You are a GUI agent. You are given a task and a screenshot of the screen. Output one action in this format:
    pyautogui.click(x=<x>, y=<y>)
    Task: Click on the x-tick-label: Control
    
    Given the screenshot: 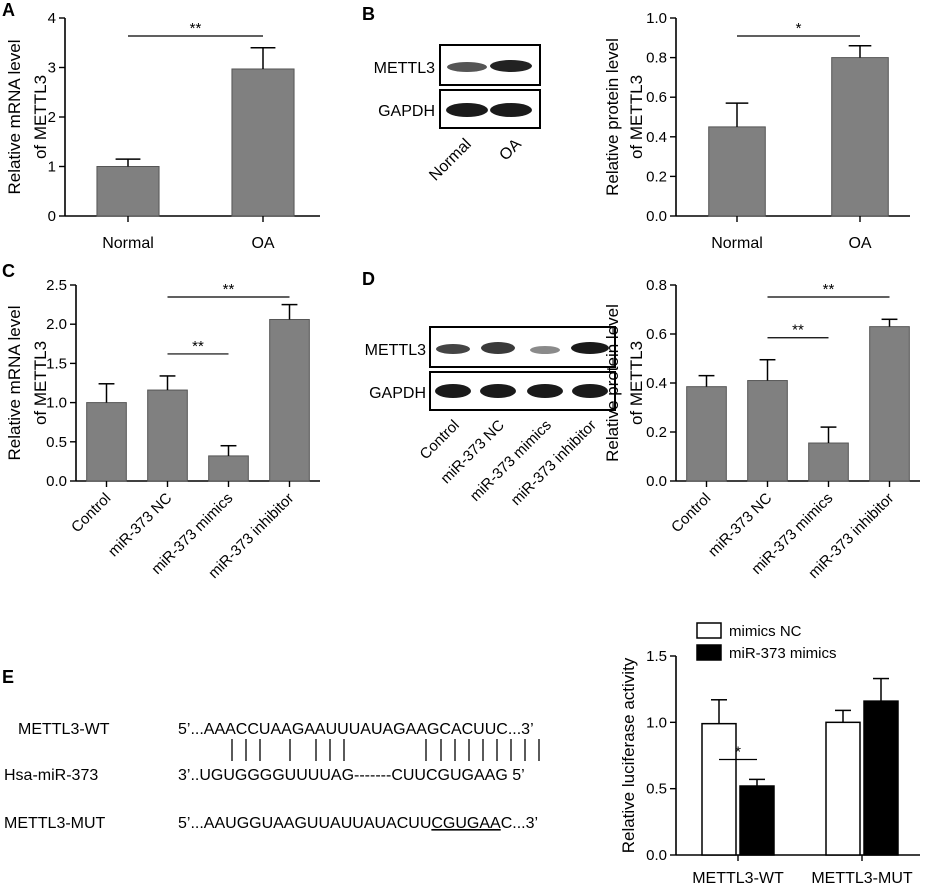 What is the action you would take?
    pyautogui.click(x=691, y=513)
    